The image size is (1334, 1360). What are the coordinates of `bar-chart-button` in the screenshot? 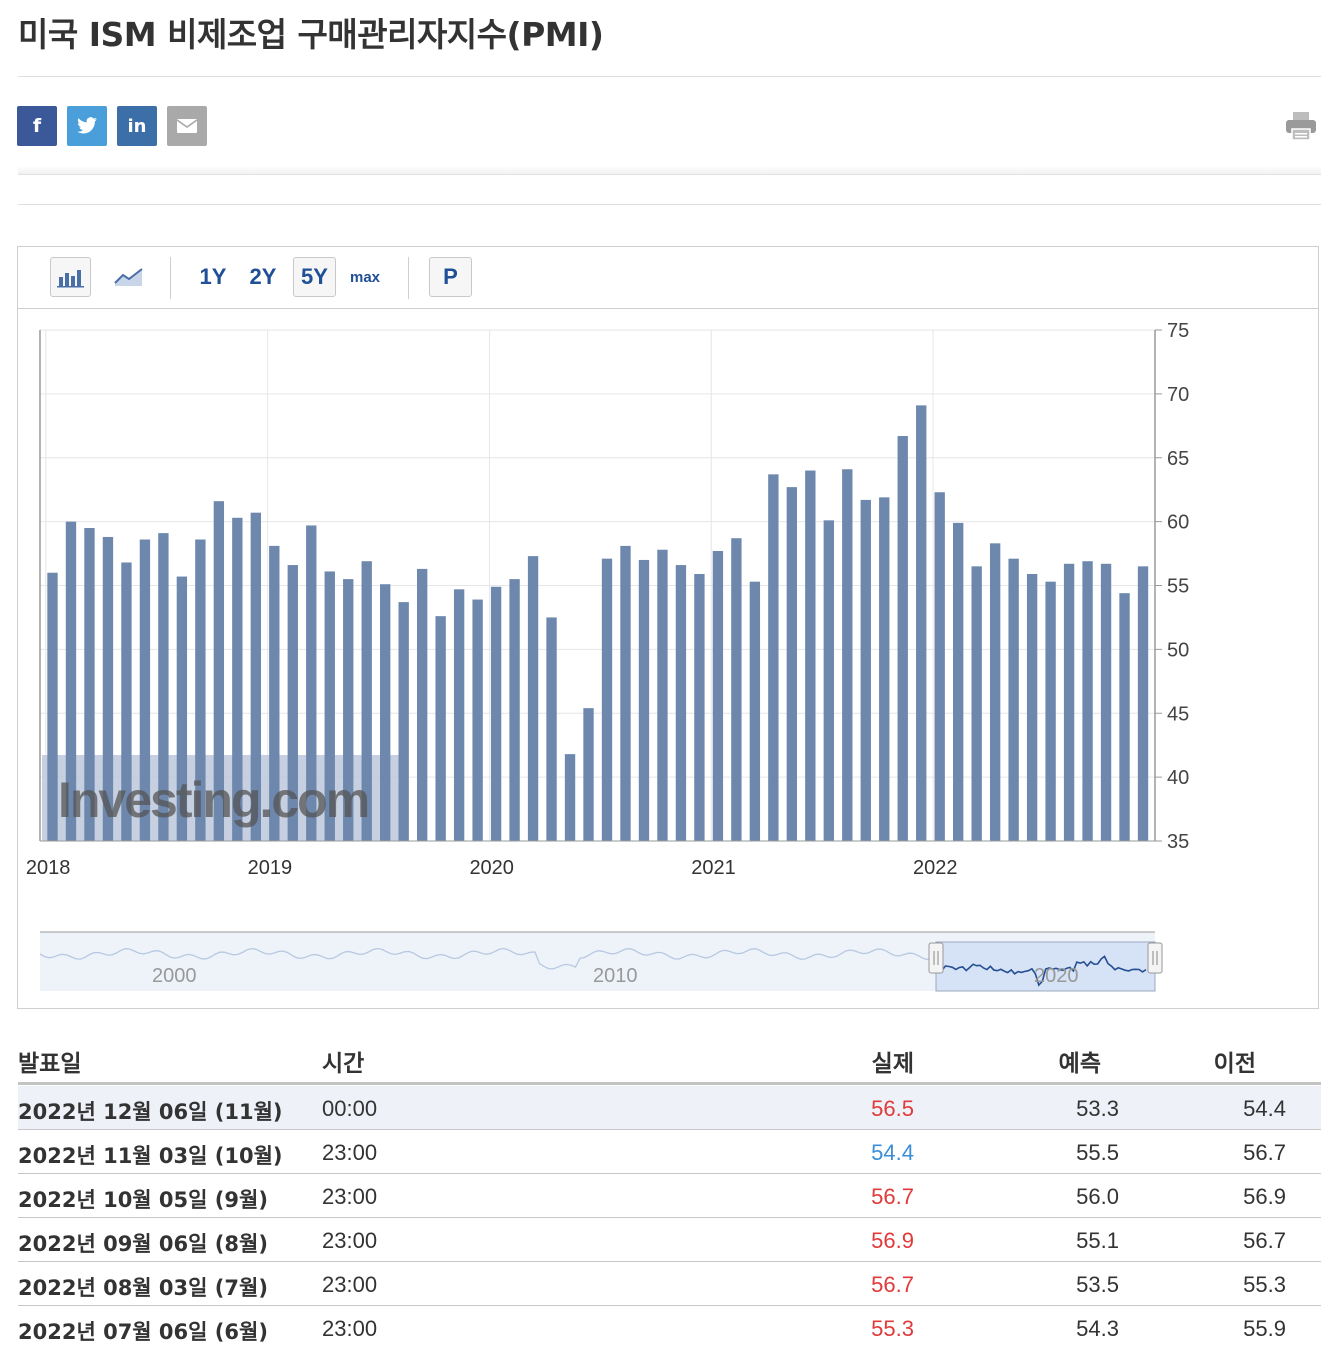 It's located at (70, 277).